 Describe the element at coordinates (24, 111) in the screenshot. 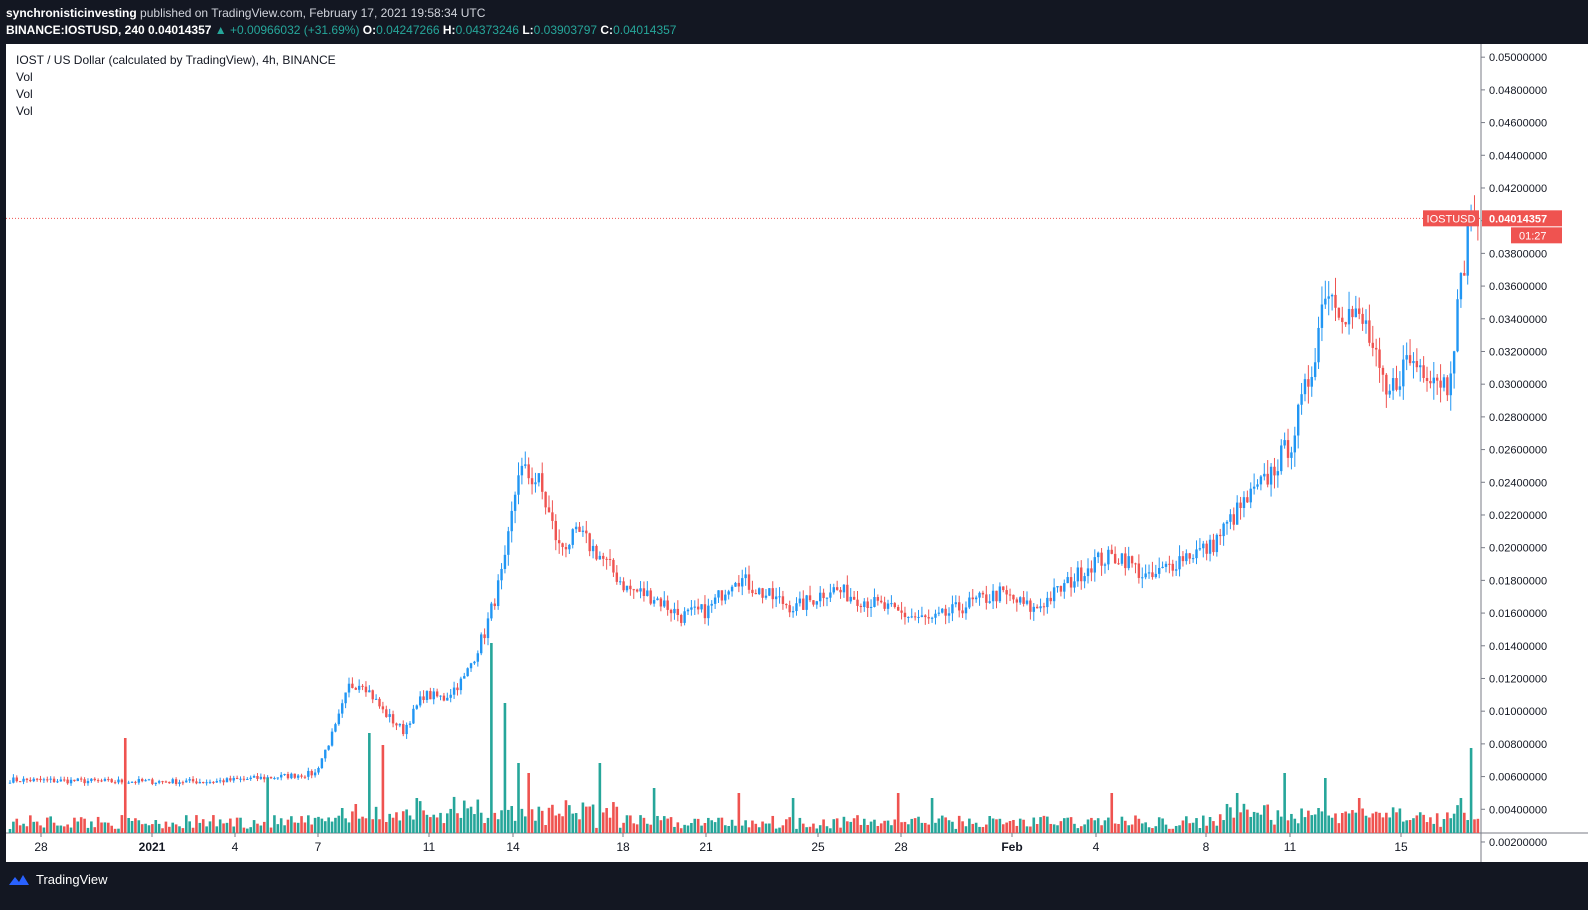

I see `volume-legend-3: Vol` at that location.